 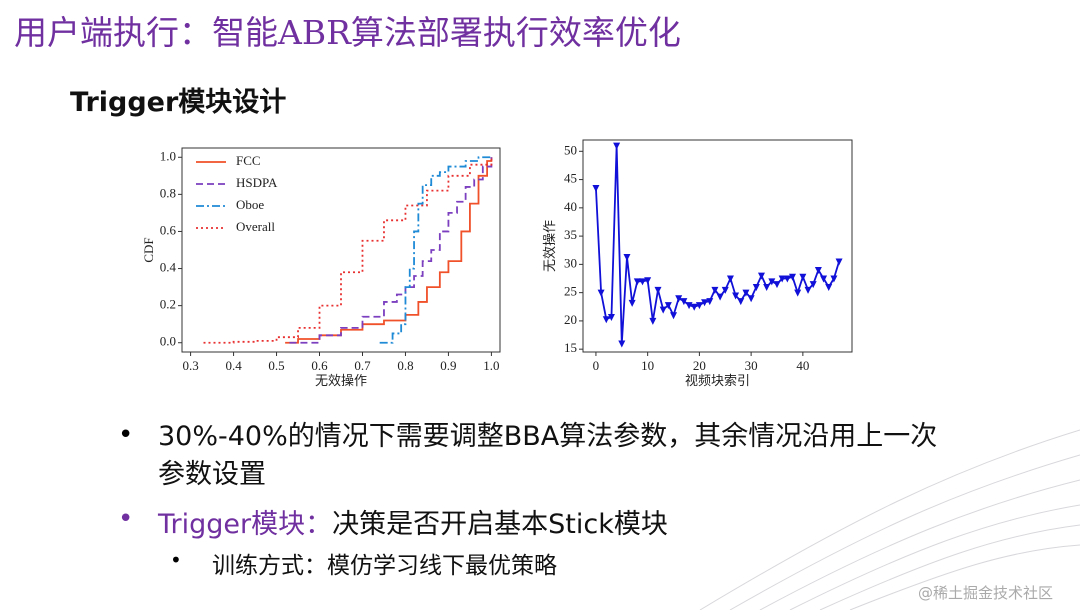 What do you see at coordinates (549, 246) in the screenshot?
I see `y-axis-label: 无效操作` at bounding box center [549, 246].